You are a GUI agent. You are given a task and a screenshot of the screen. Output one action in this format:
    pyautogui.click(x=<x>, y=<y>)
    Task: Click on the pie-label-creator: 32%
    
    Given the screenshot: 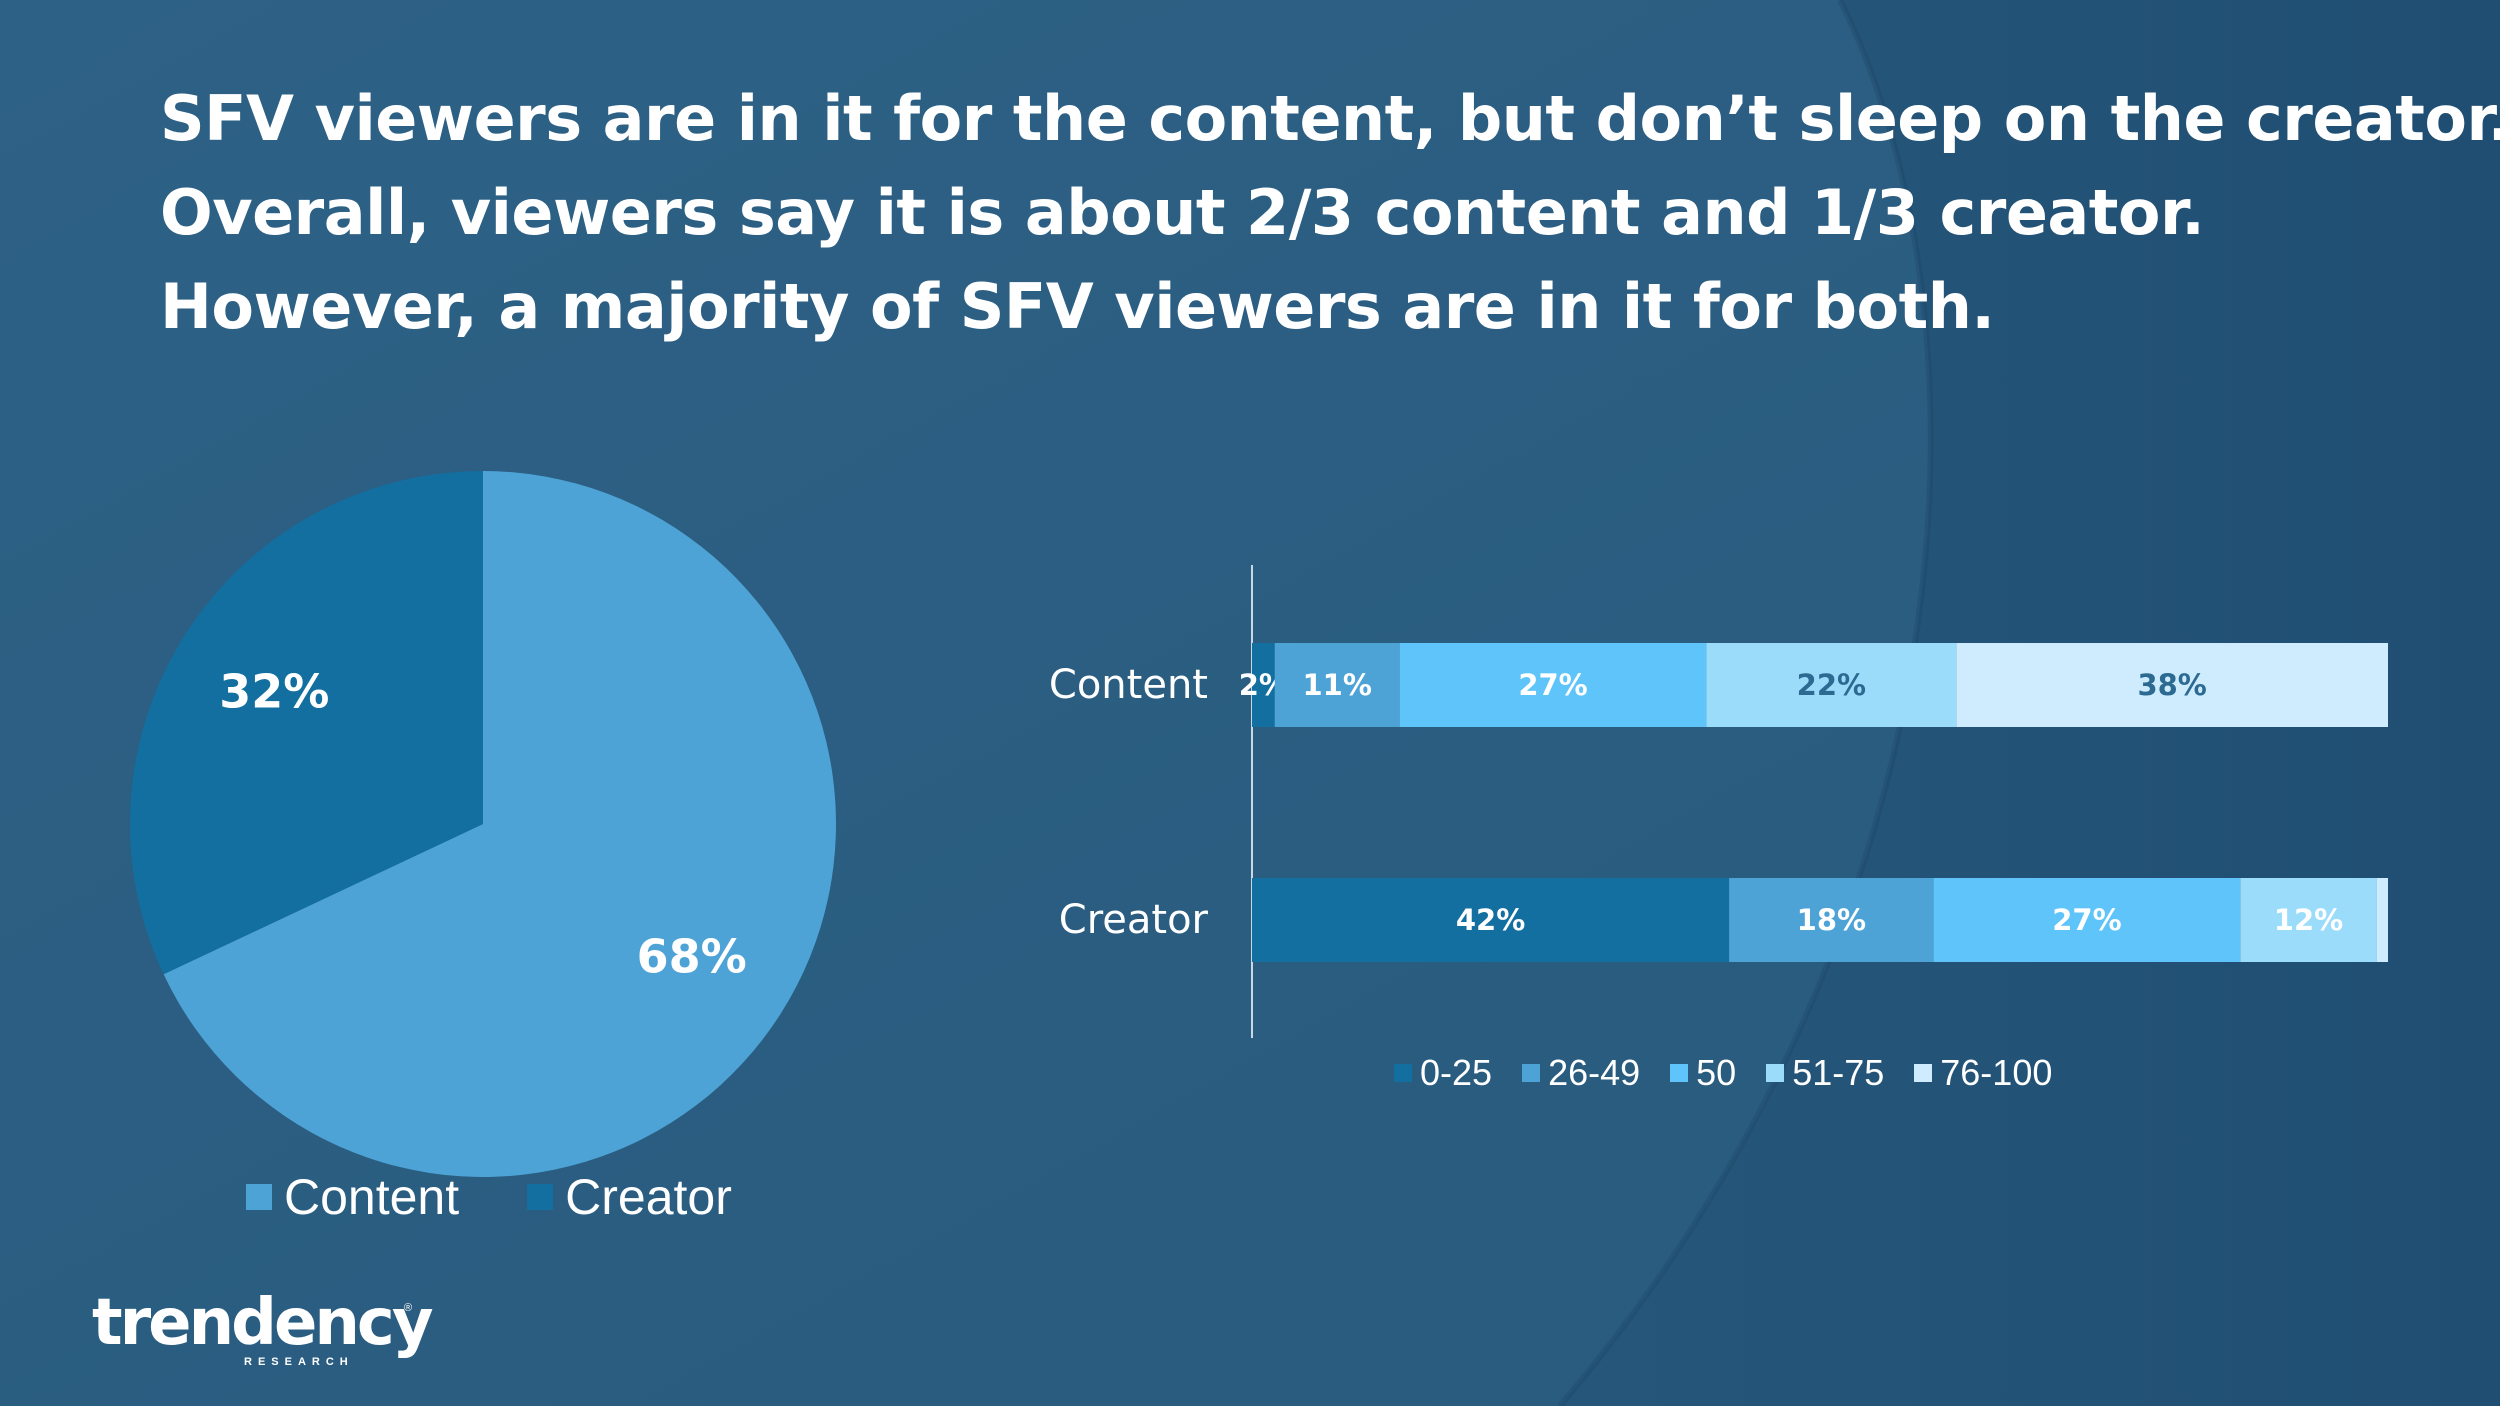 What is the action you would take?
    pyautogui.click(x=274, y=692)
    